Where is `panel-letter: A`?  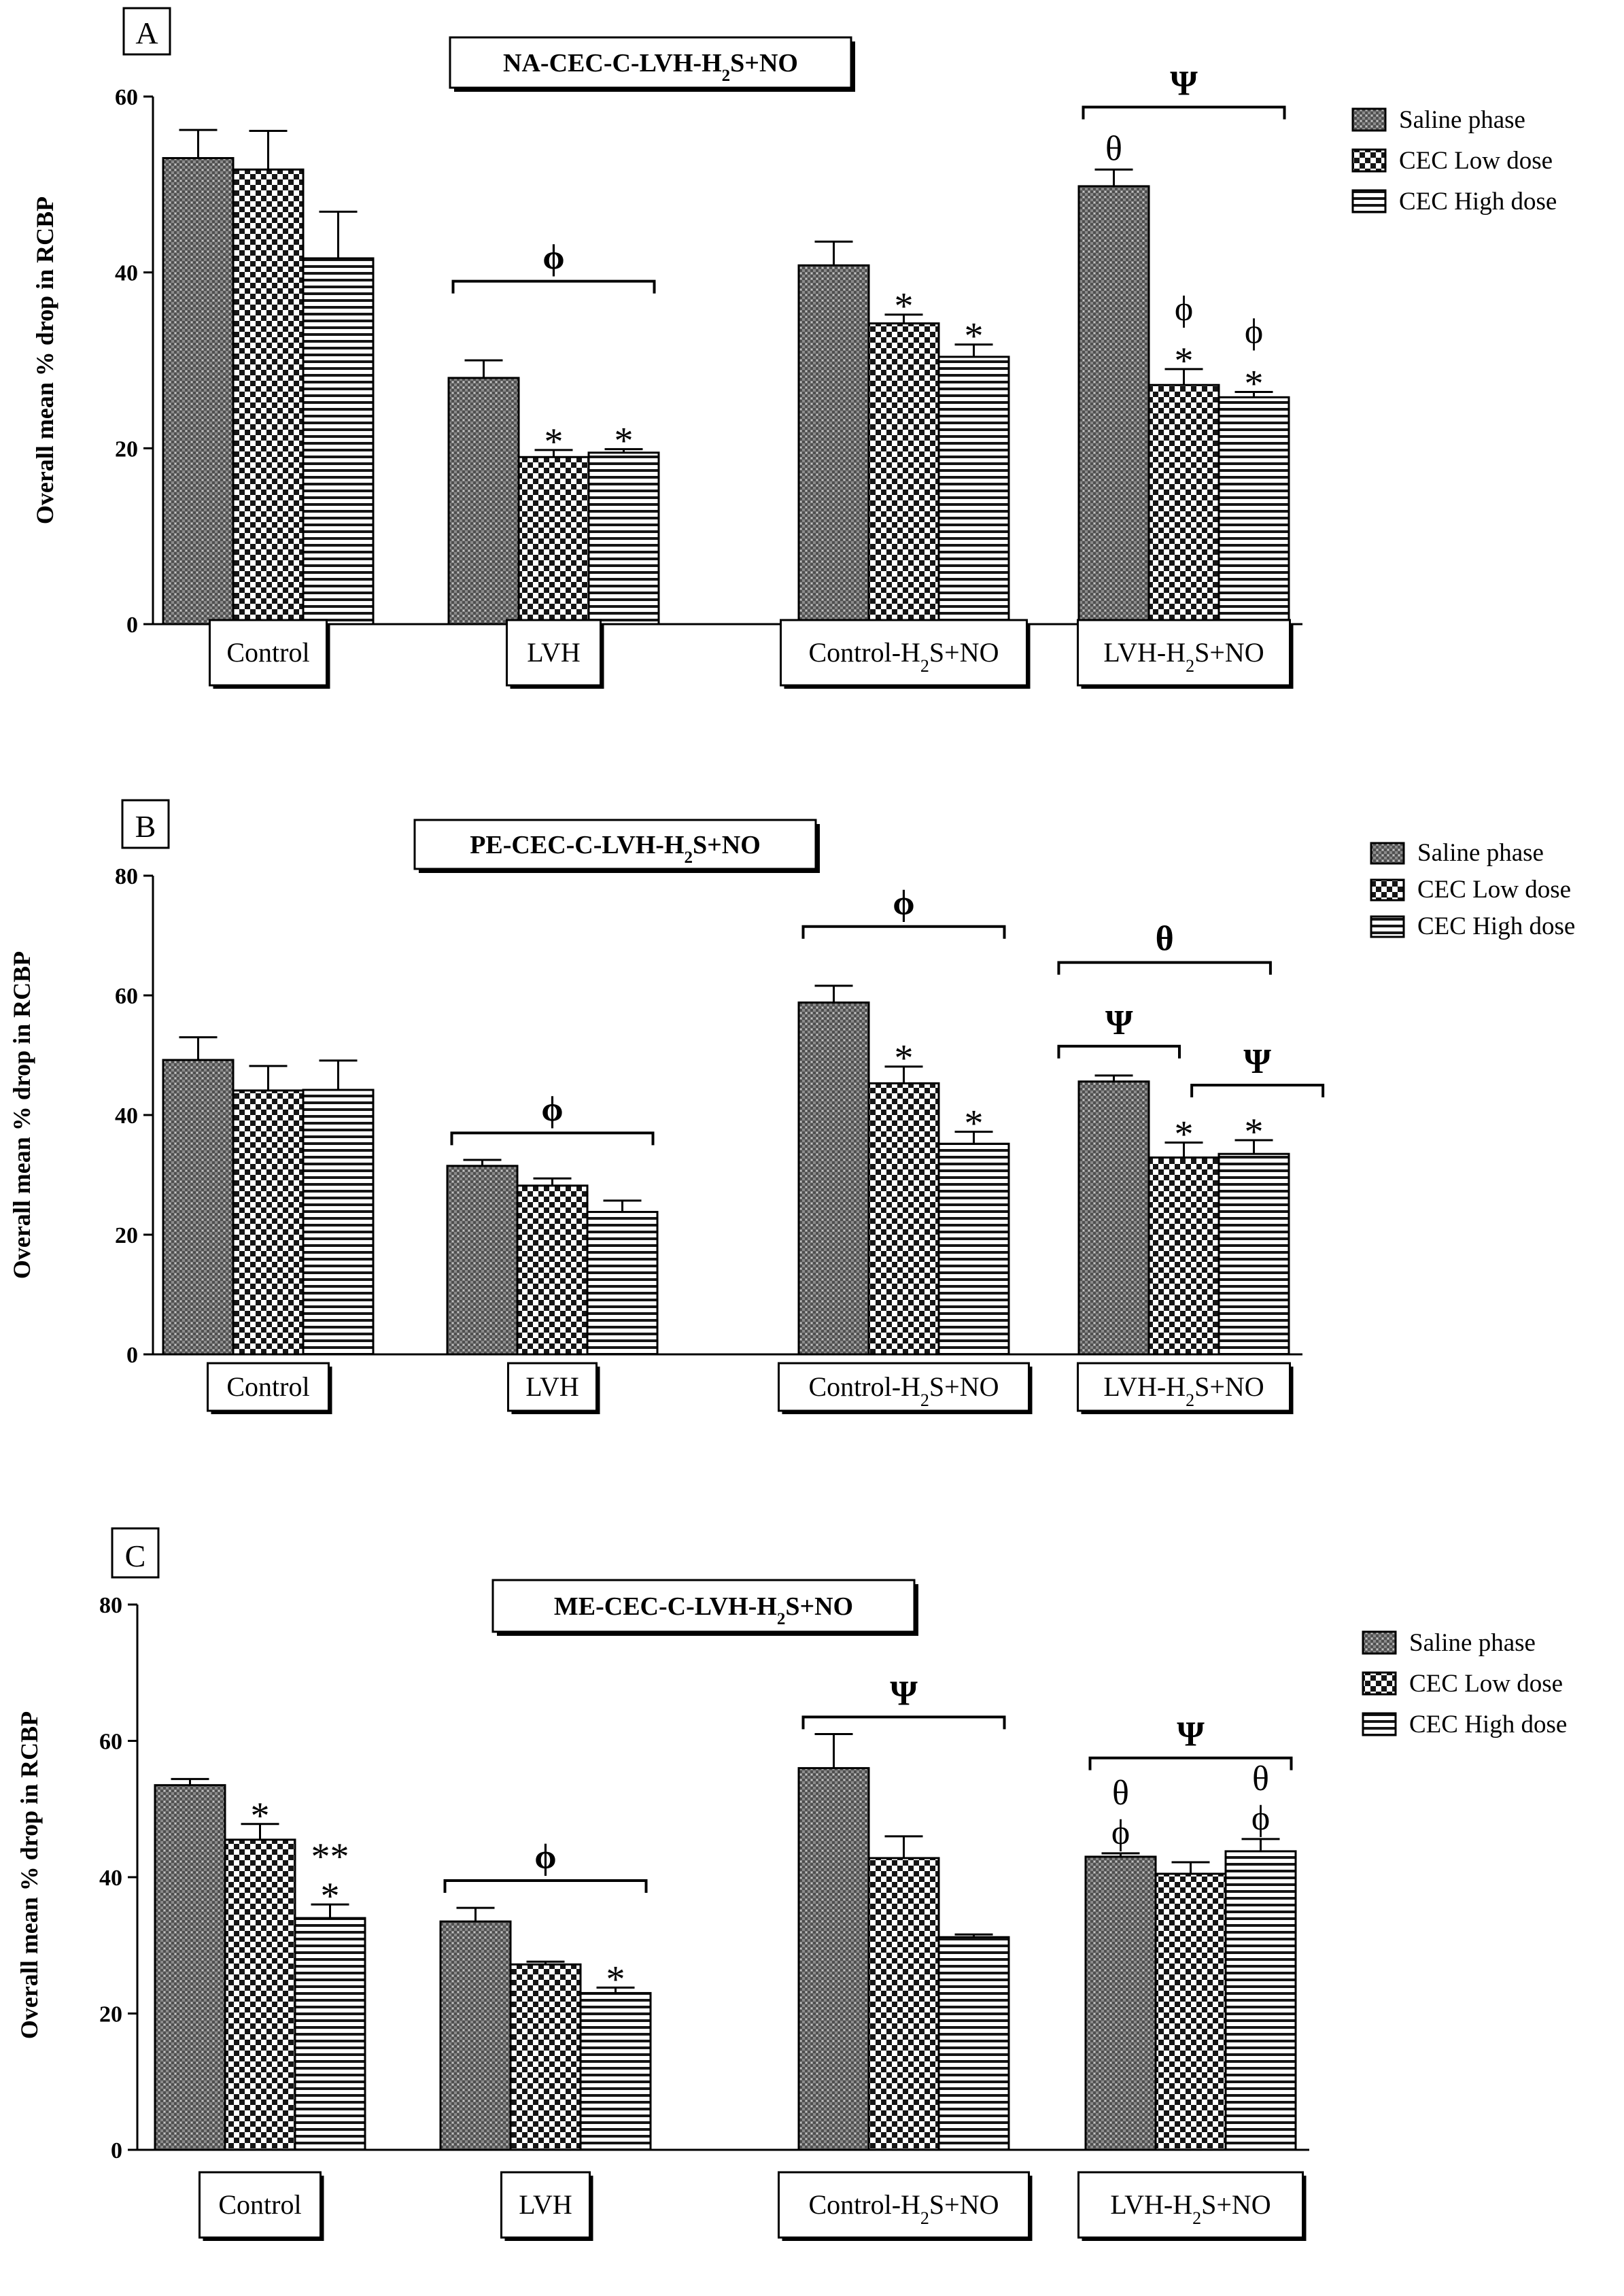
panel-letter: A is located at coordinates (146, 33).